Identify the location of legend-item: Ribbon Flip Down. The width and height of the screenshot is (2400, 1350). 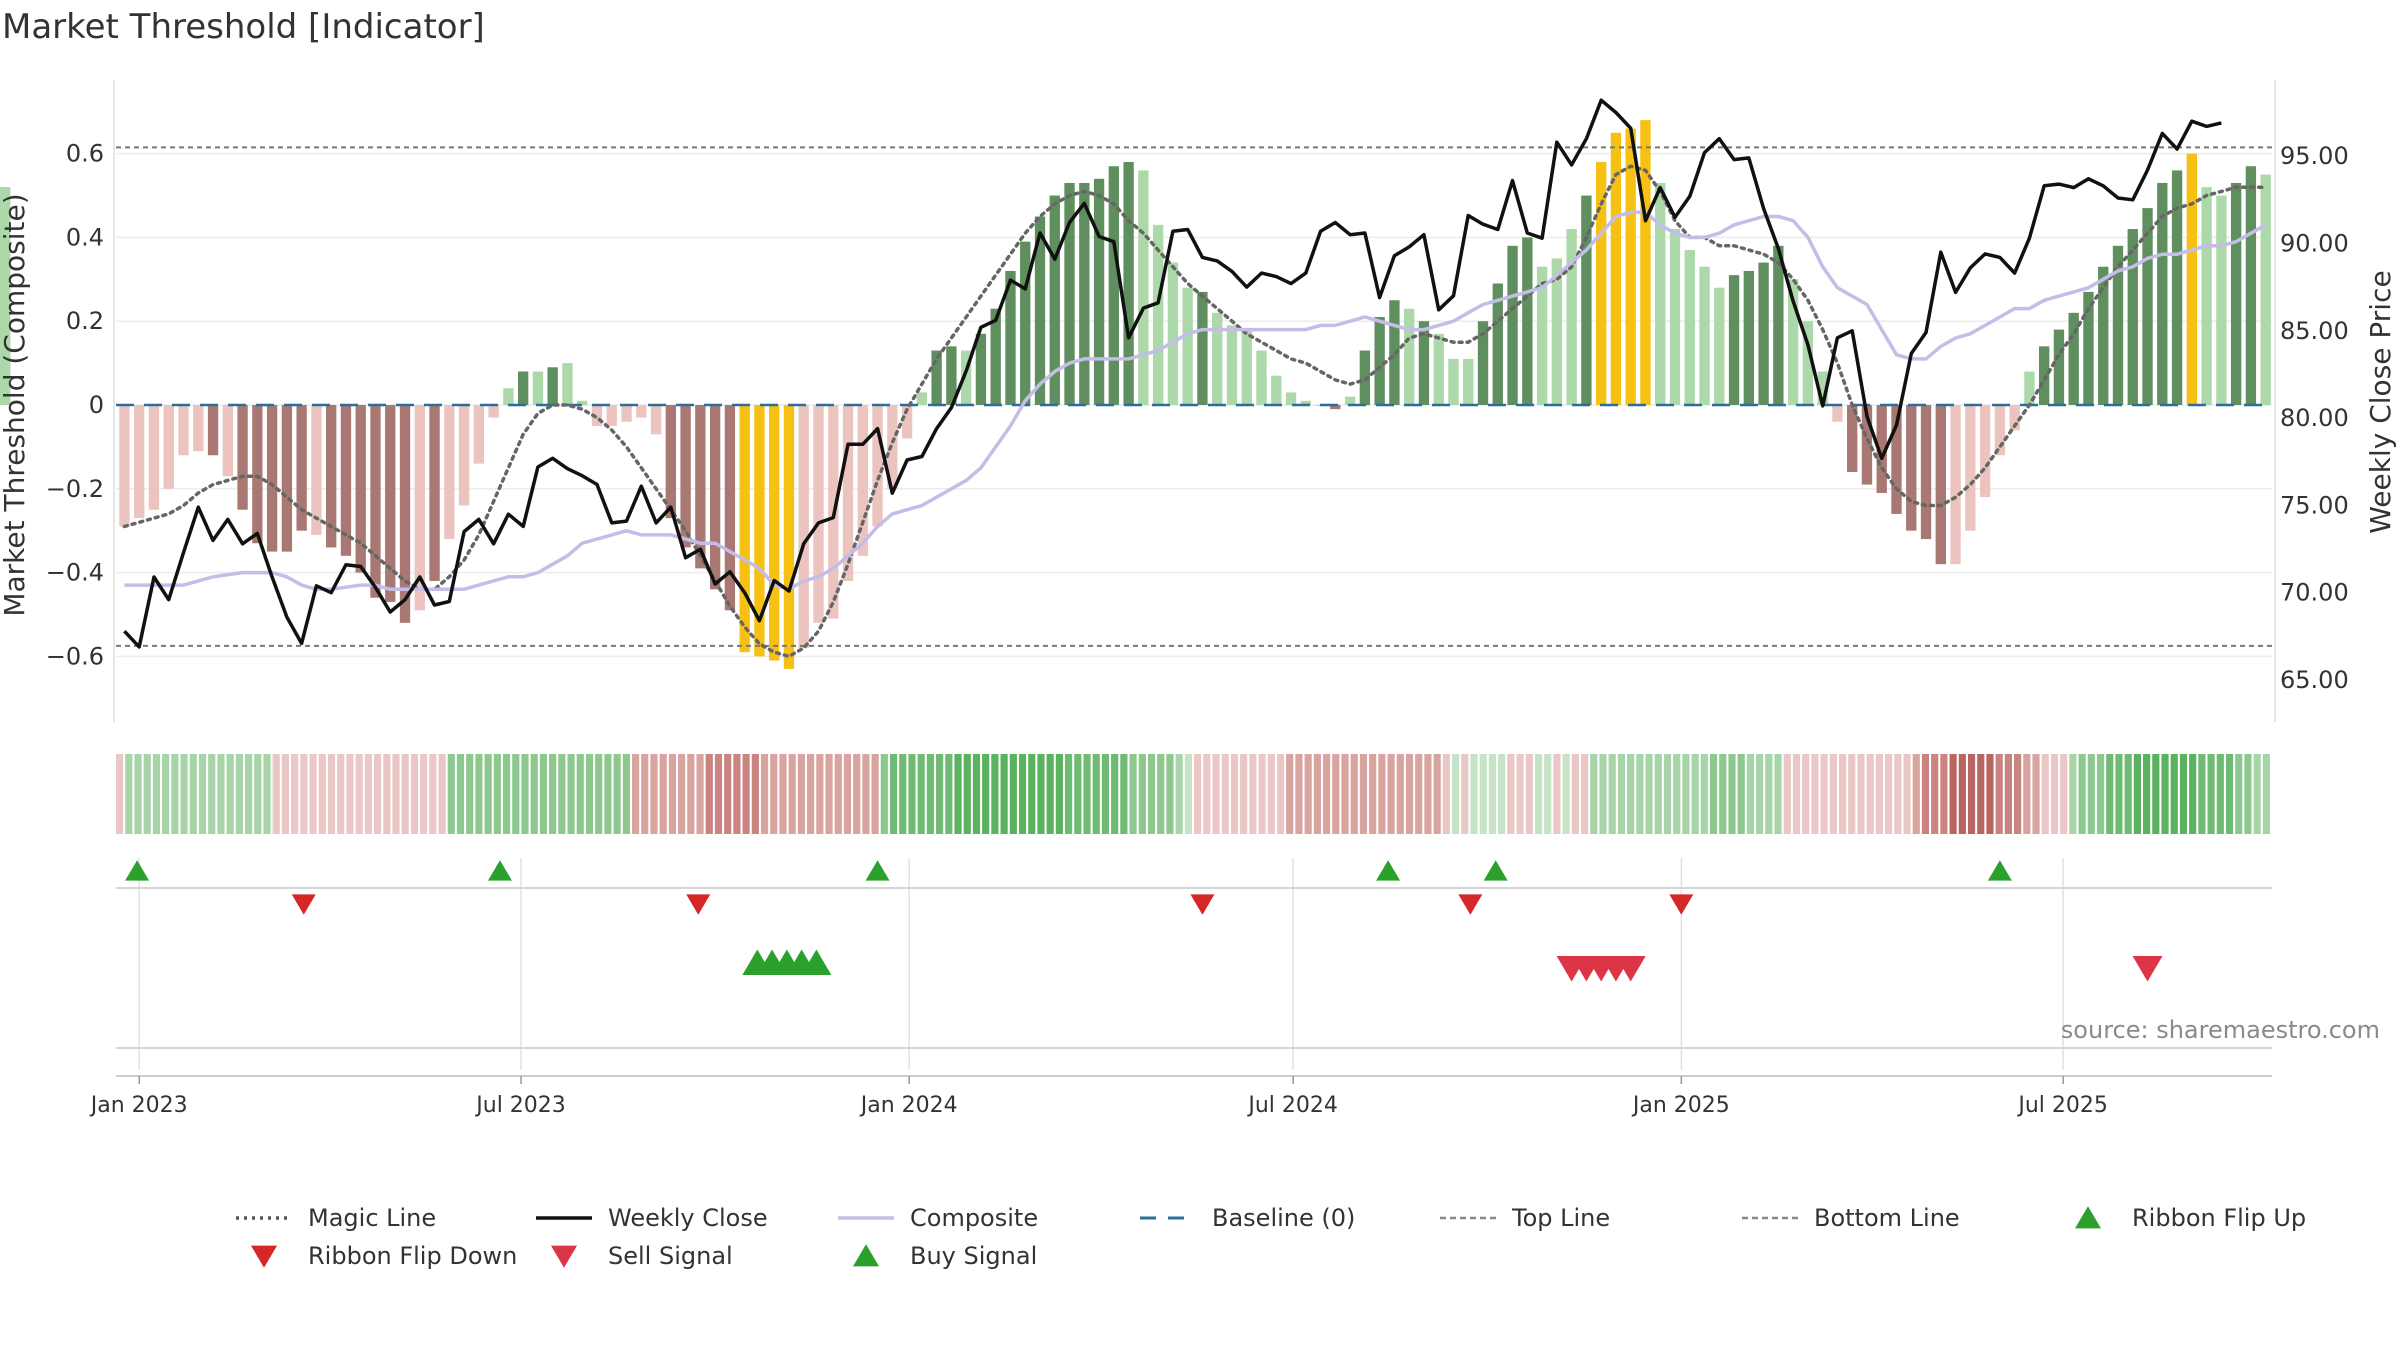
(384, 1256).